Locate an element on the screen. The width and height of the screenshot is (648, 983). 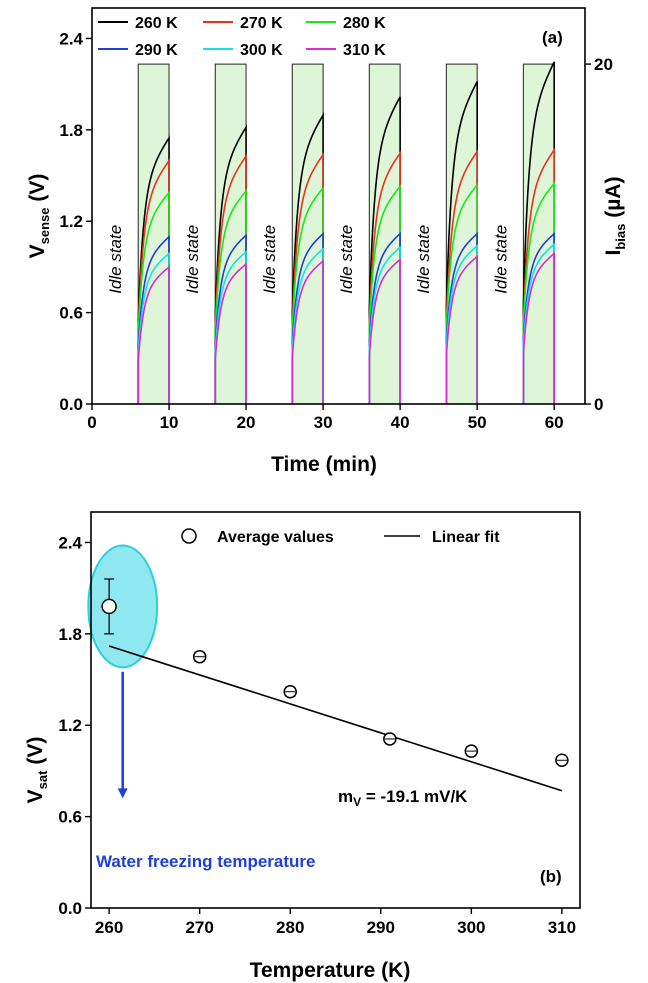
panel-label-b: (b) is located at coordinates (551, 876).